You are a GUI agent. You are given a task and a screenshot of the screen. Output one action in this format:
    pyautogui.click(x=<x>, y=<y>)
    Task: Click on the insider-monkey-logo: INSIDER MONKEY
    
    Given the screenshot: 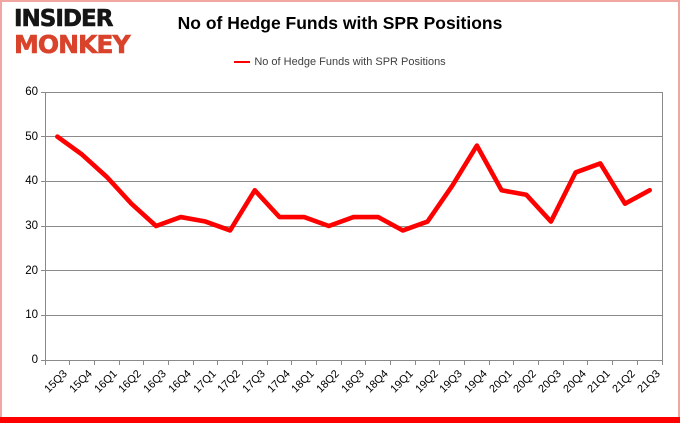 What is the action you would take?
    pyautogui.click(x=72, y=32)
    